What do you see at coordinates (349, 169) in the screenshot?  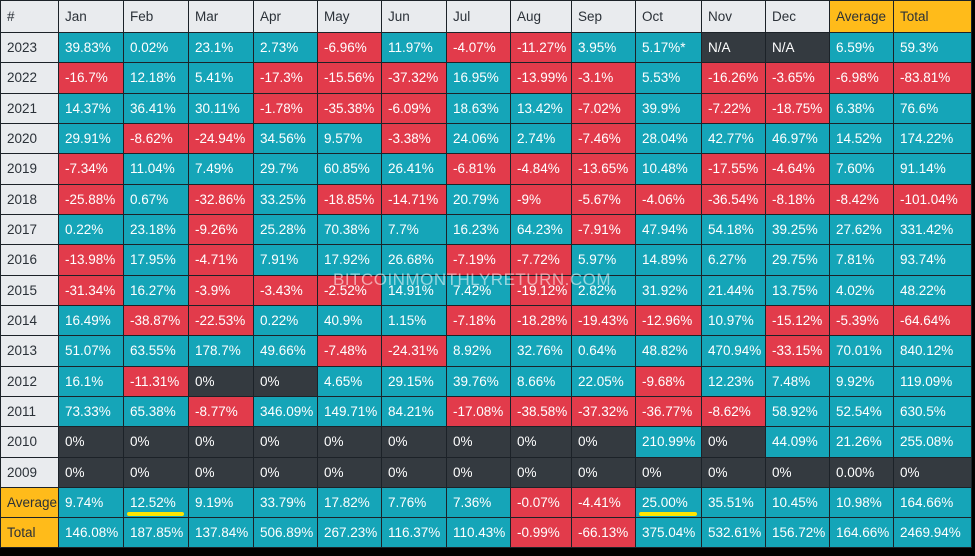 I see `cell-2019-may: 60.85%` at bounding box center [349, 169].